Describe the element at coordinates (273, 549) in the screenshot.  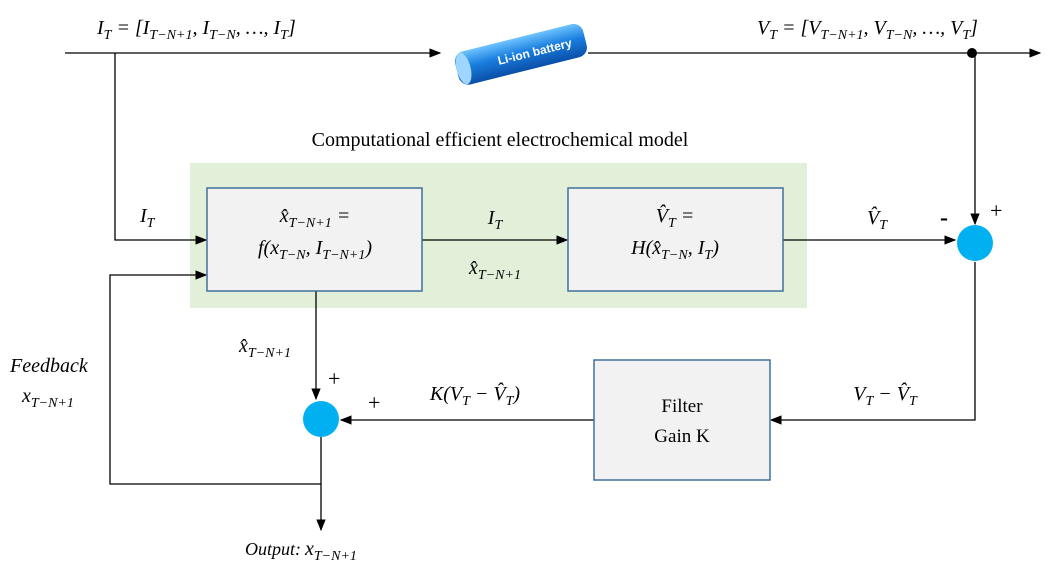
I see `output-title: Output:` at that location.